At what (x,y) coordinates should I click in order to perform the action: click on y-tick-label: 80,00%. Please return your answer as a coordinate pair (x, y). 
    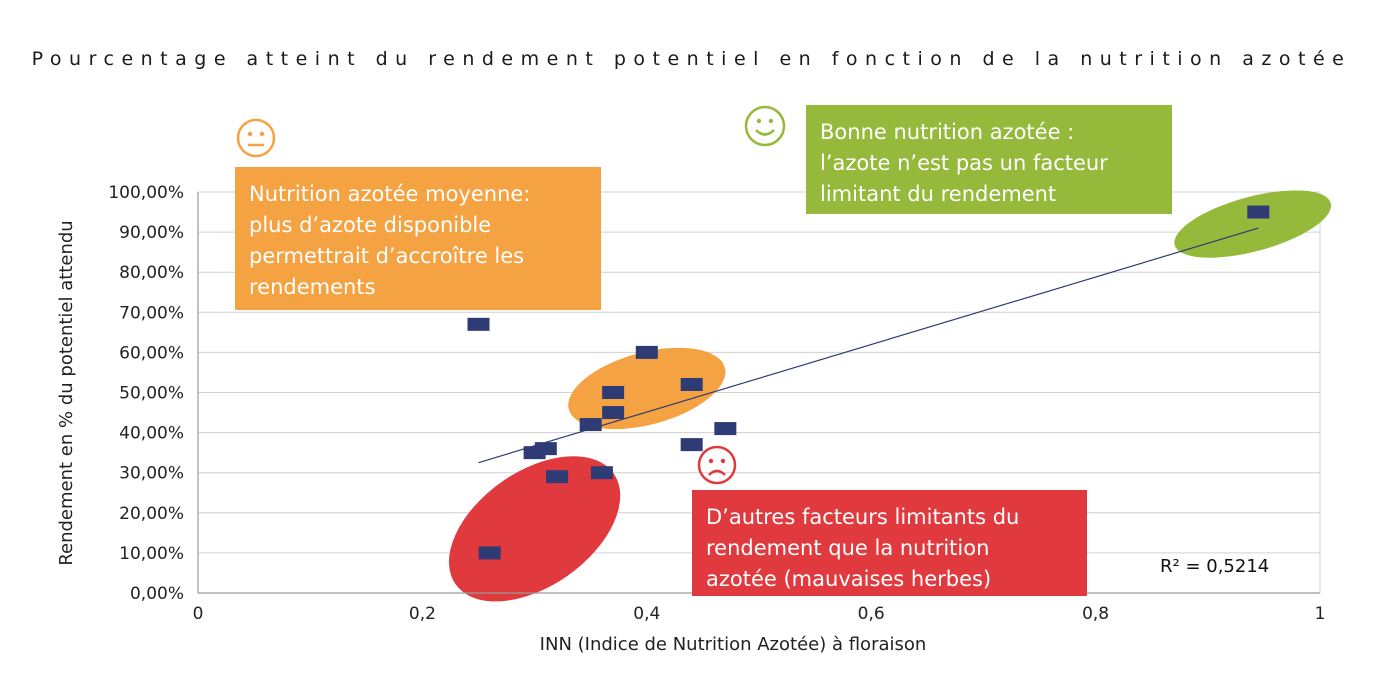
    Looking at the image, I should click on (151, 273).